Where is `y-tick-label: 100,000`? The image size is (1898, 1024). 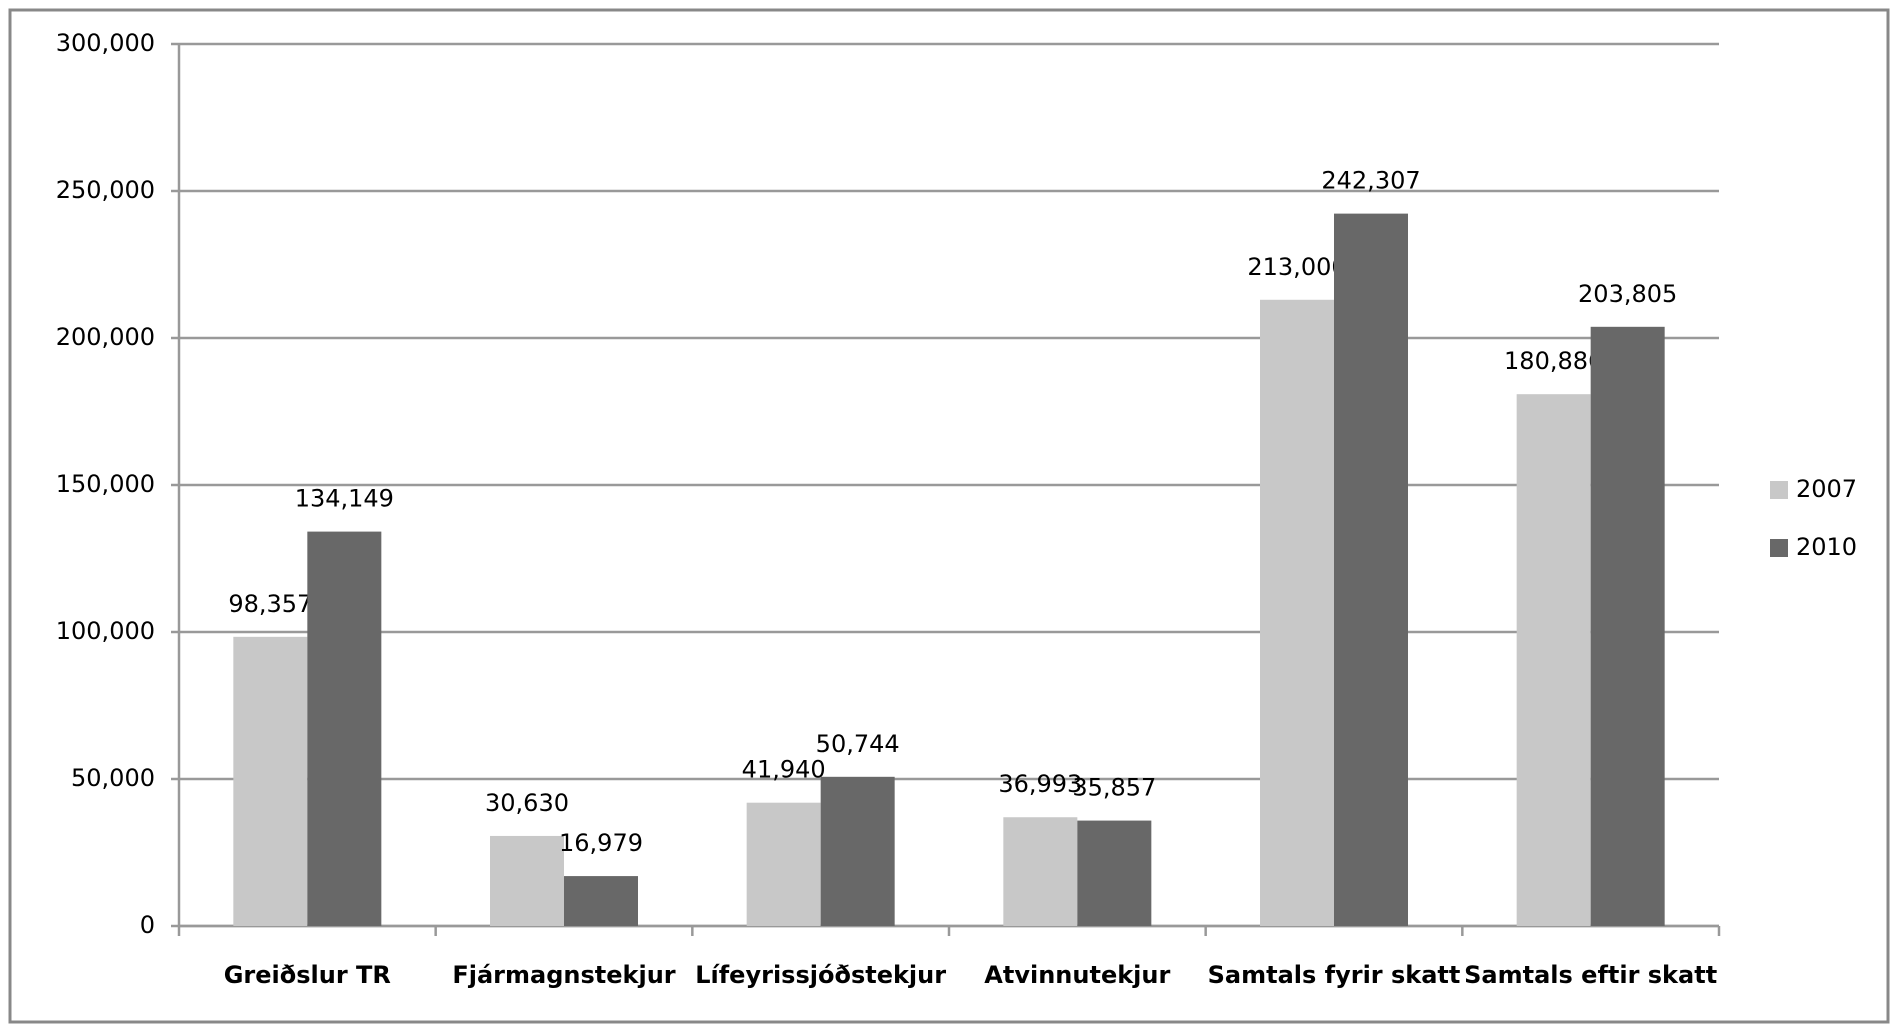 y-tick-label: 100,000 is located at coordinates (105, 631).